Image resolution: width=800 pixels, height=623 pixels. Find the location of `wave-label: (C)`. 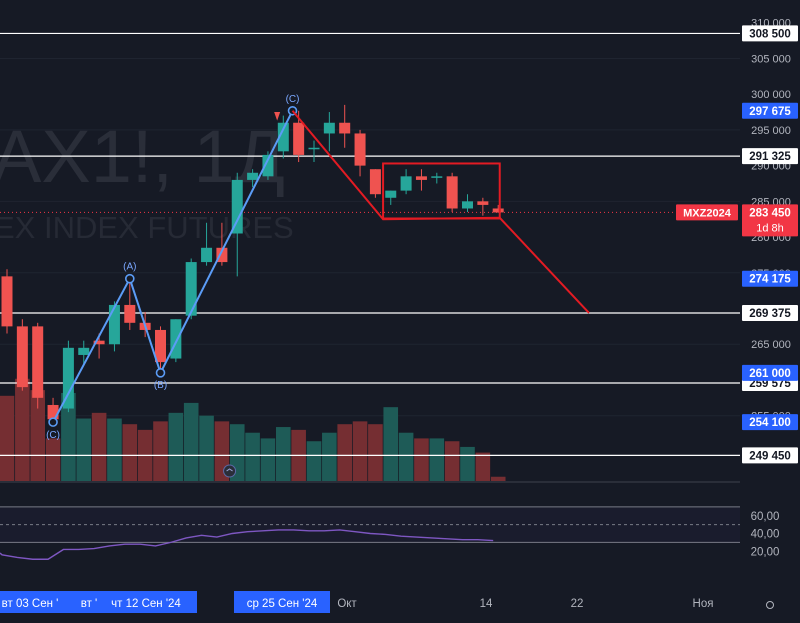

wave-label: (C) is located at coordinates (293, 99).